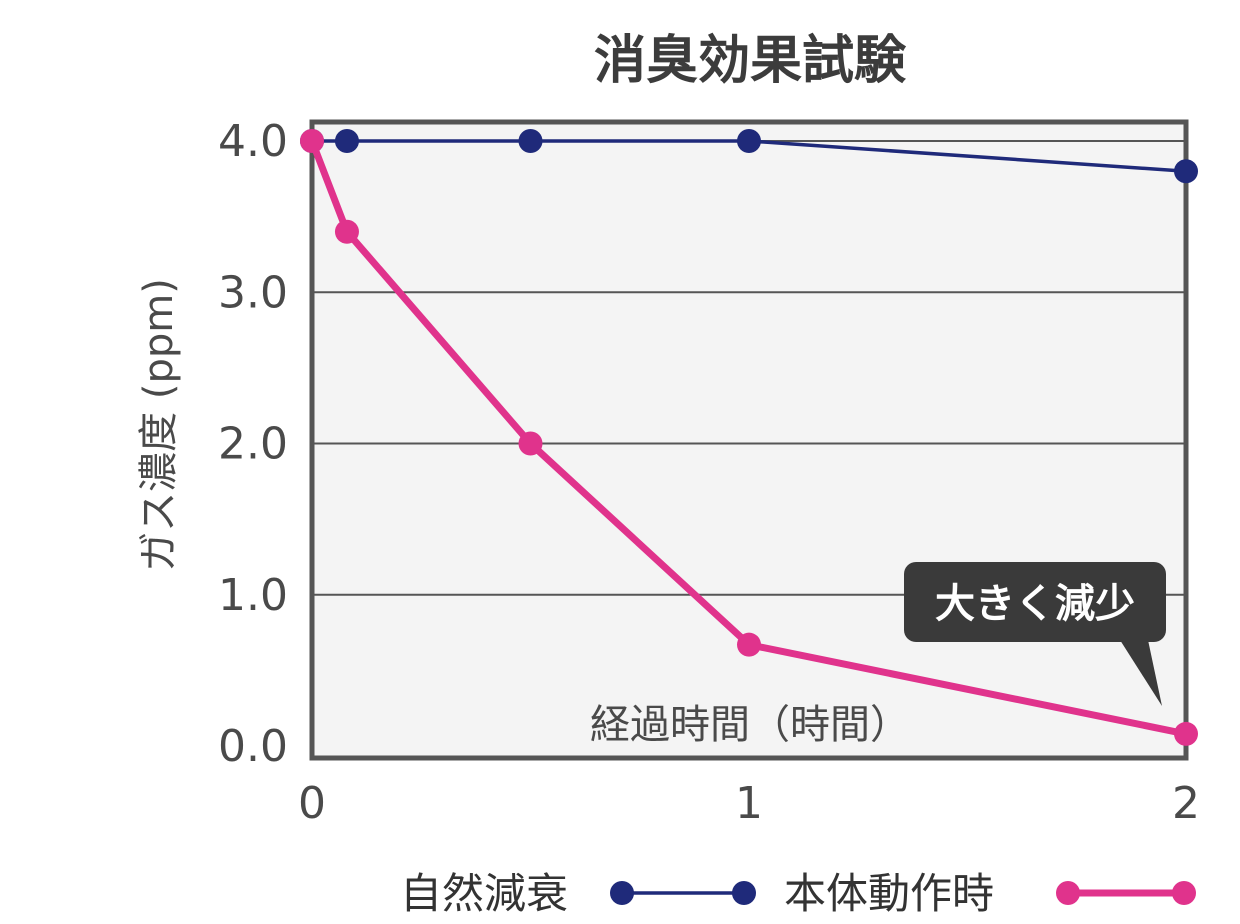 This screenshot has width=1240, height=924. What do you see at coordinates (889, 893) in the screenshot?
I see `legend-label: 本体動作時` at bounding box center [889, 893].